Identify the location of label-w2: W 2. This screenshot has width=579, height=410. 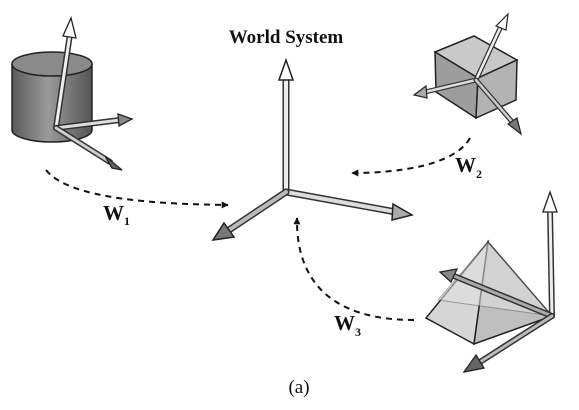
(468, 167).